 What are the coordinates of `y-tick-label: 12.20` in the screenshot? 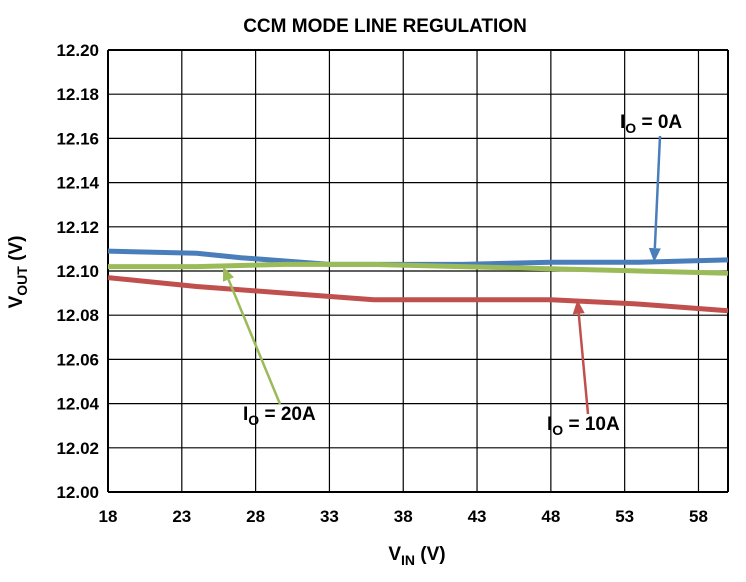 It's located at (77, 50).